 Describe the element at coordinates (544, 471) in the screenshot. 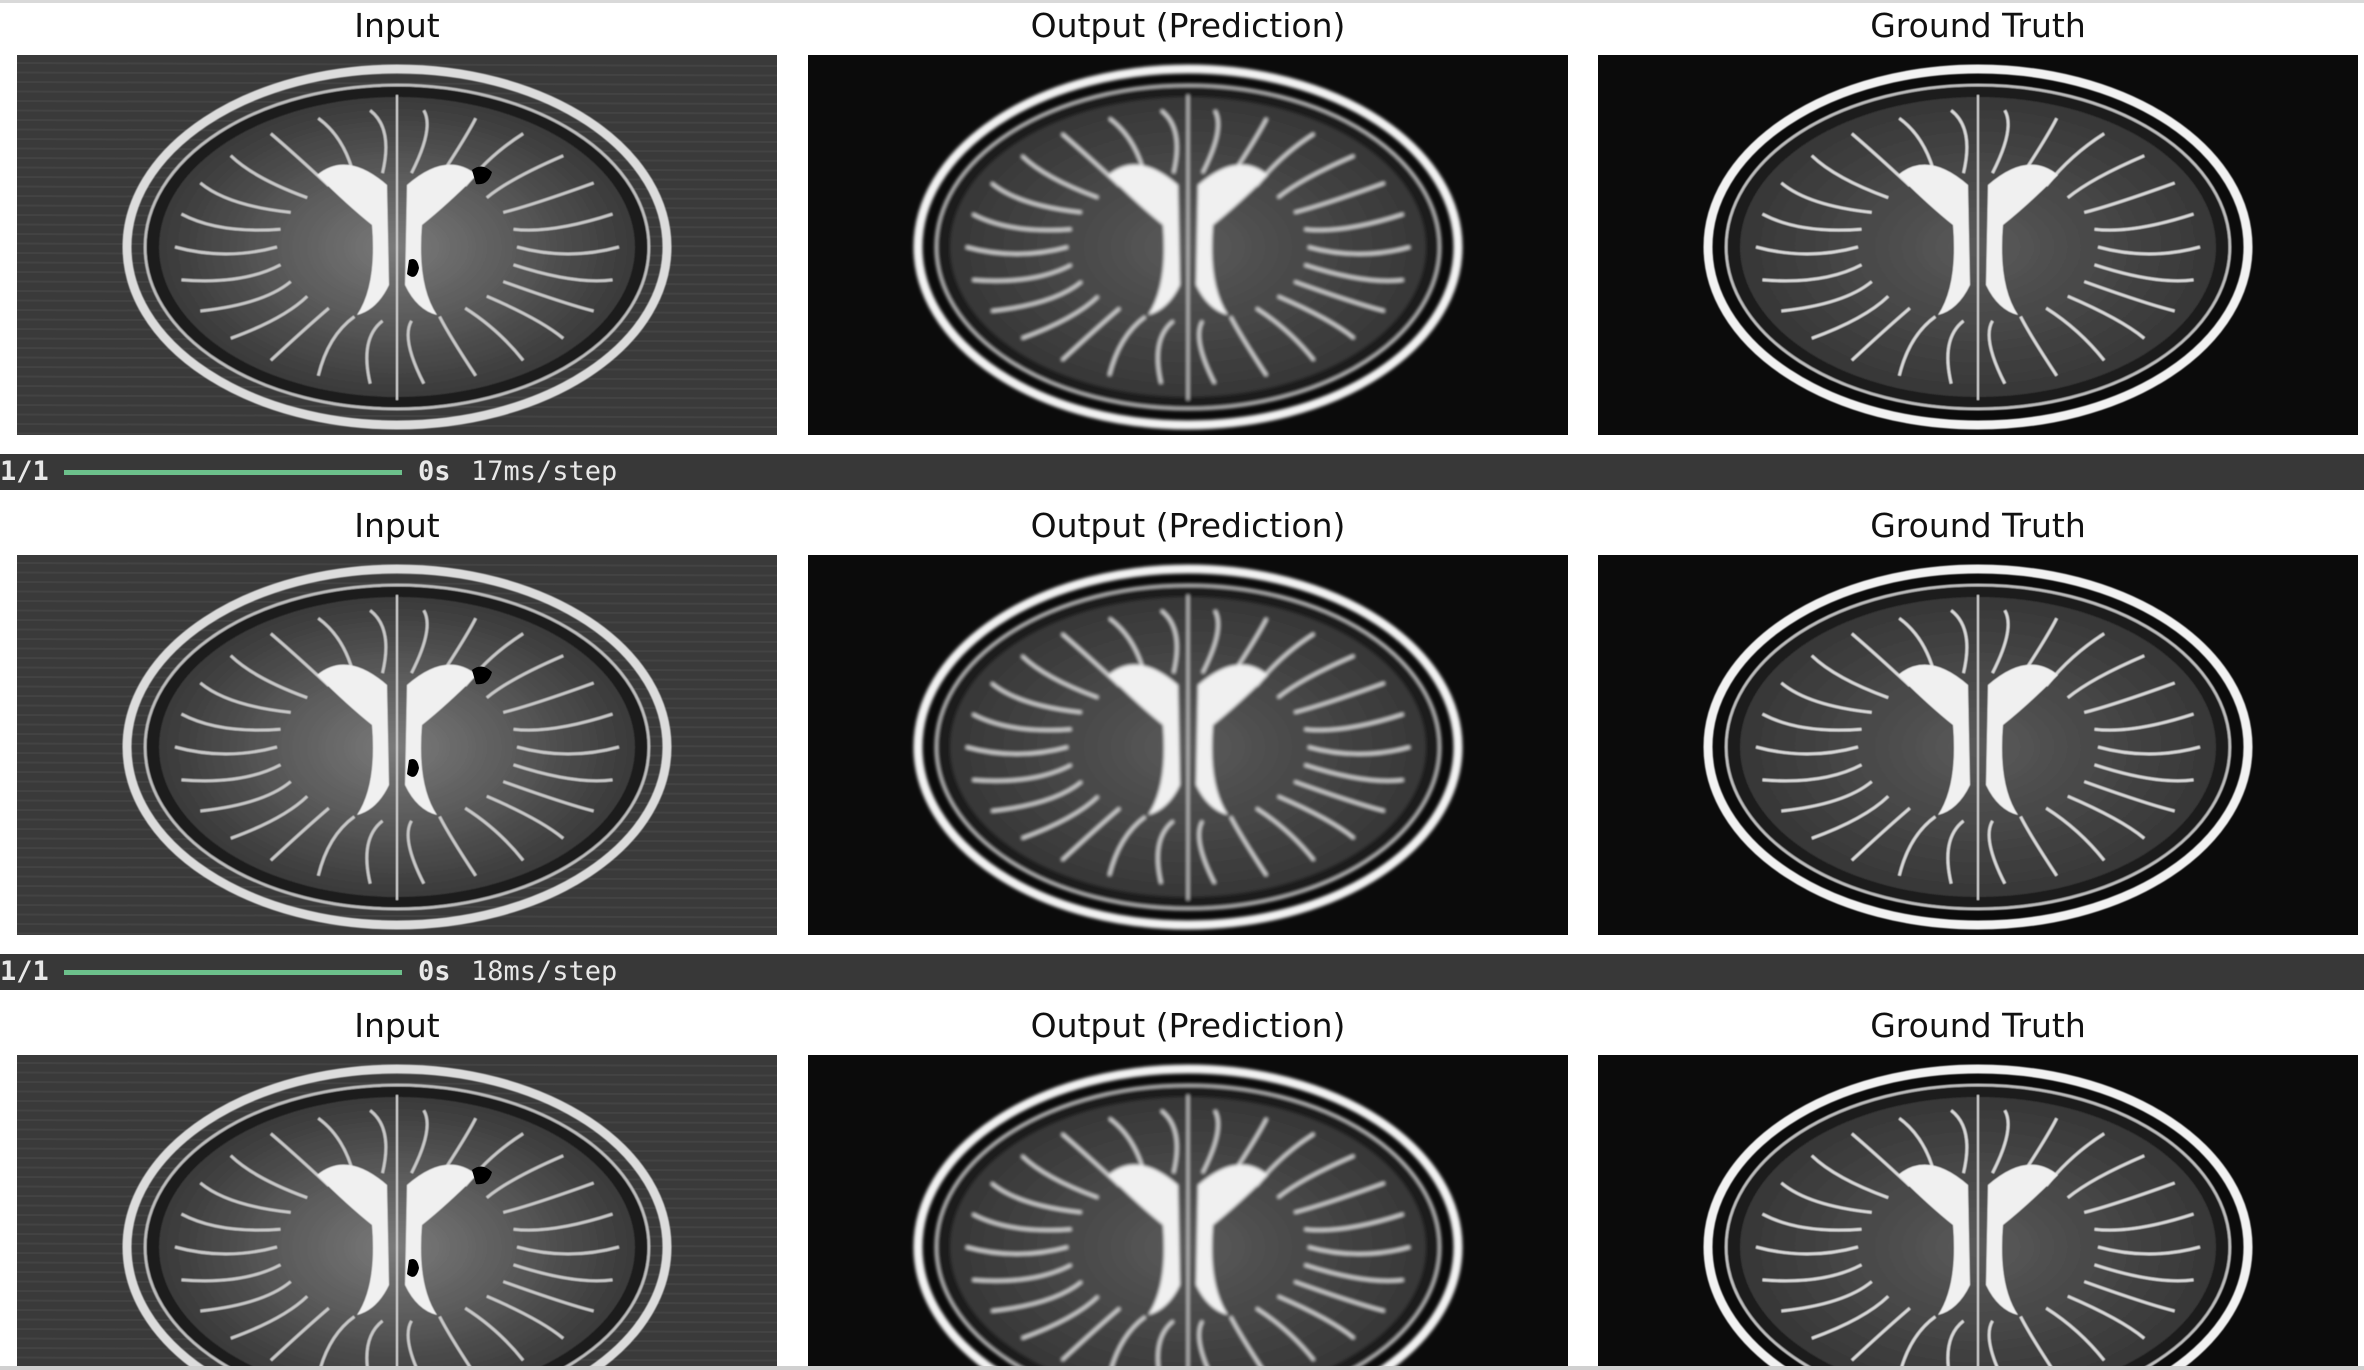

I see `step-rate: 17ms/step` at that location.